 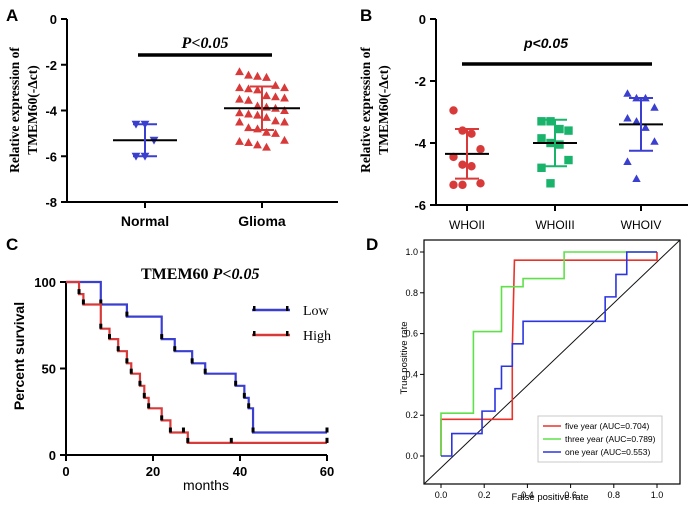 What do you see at coordinates (411, 456) in the screenshot?
I see `y-tick-label: 0.0` at bounding box center [411, 456].